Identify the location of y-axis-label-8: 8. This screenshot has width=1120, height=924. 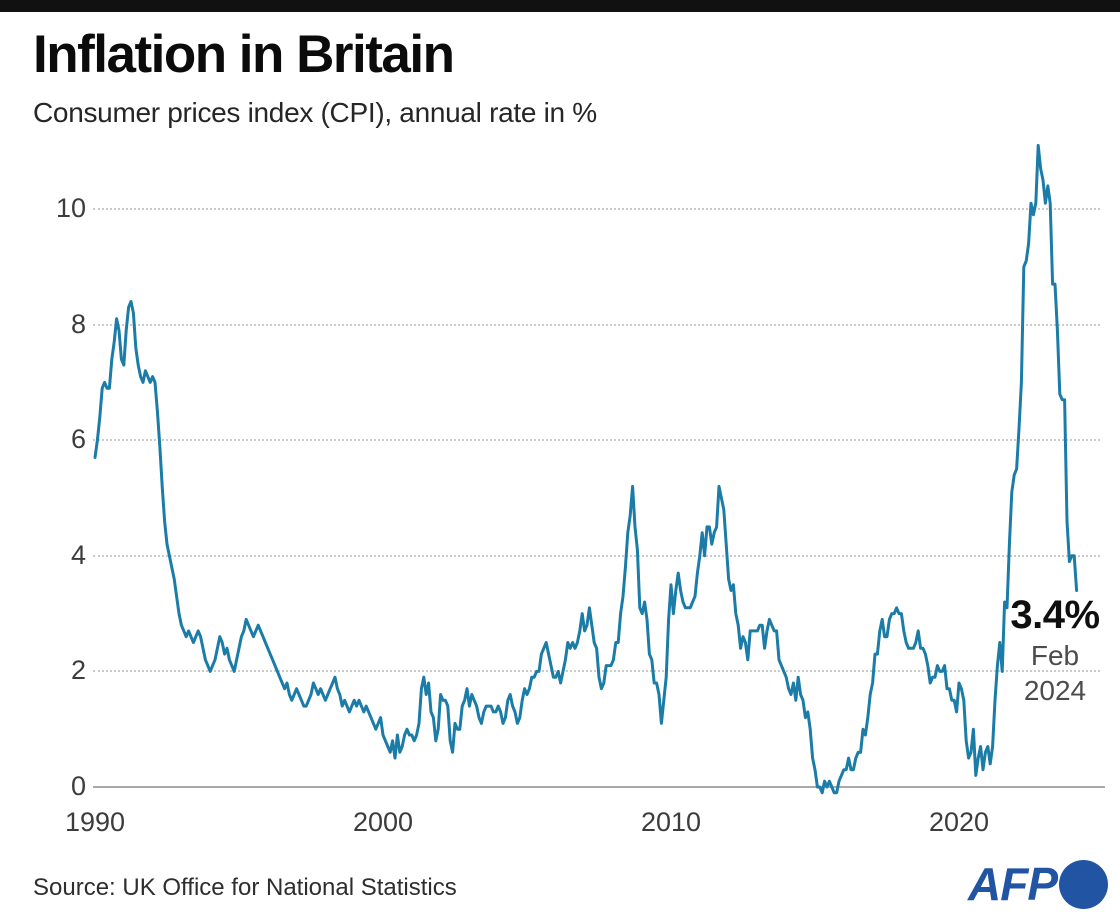
(78, 324).